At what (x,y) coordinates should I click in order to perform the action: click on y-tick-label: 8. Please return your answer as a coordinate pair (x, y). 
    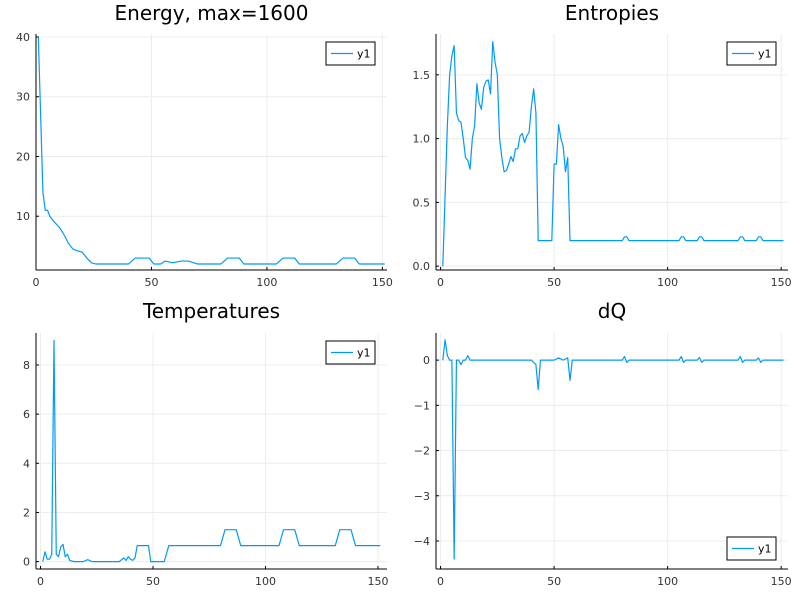
    Looking at the image, I should click on (26, 365).